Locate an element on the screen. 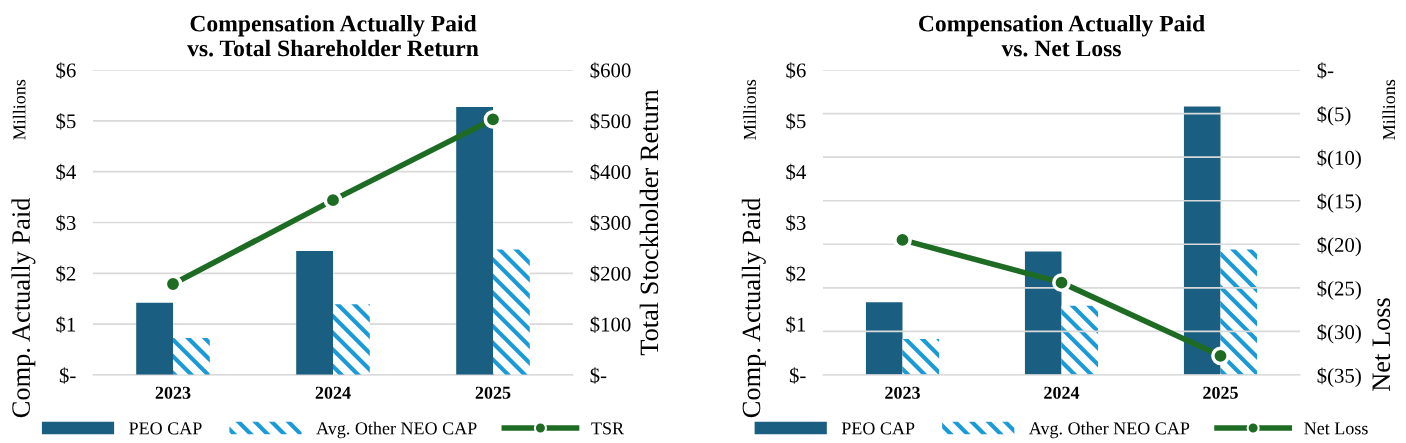 This screenshot has height=443, width=1406. y2-tick-label: $(30) is located at coordinates (1339, 333).